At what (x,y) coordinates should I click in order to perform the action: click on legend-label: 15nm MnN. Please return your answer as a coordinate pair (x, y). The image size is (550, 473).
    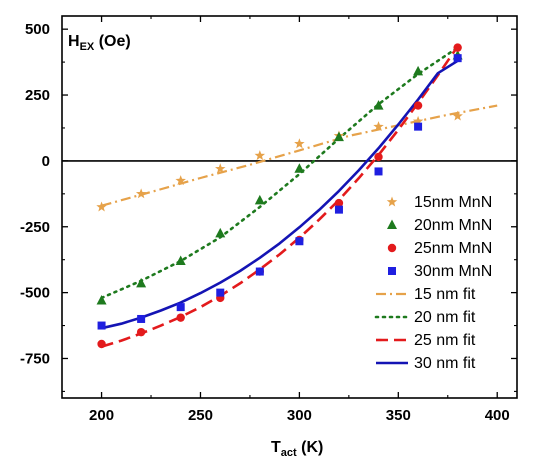
    Looking at the image, I should click on (453, 202).